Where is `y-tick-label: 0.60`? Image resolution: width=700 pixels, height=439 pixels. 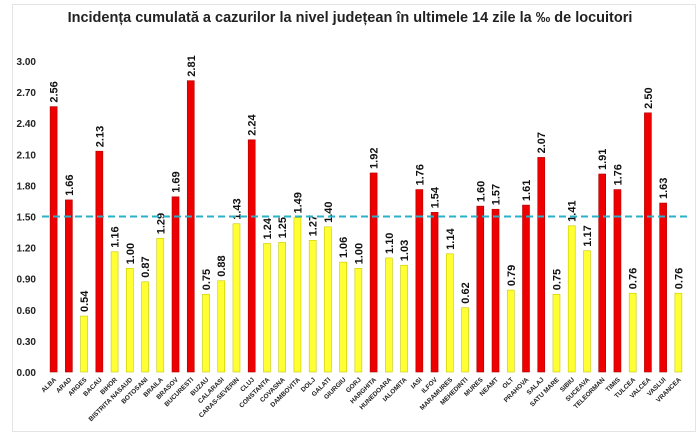
y-tick-label: 0.60 is located at coordinates (27, 311).